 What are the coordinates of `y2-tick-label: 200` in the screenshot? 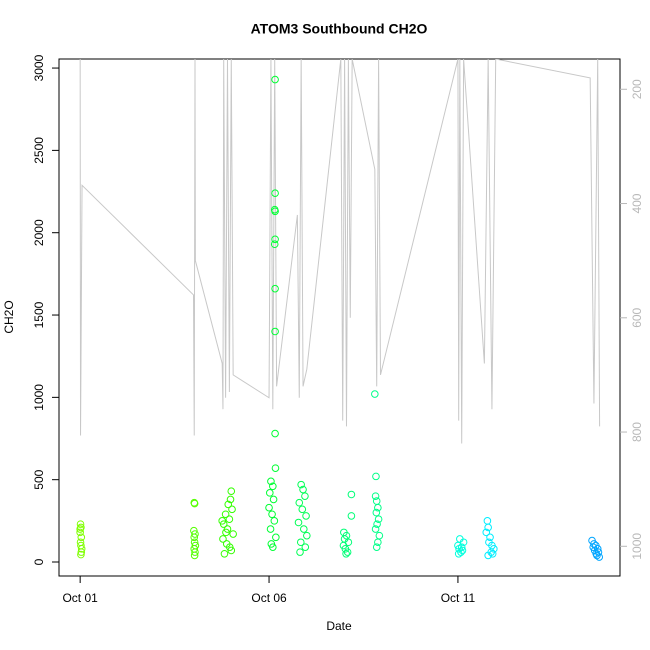 It's located at (637, 89).